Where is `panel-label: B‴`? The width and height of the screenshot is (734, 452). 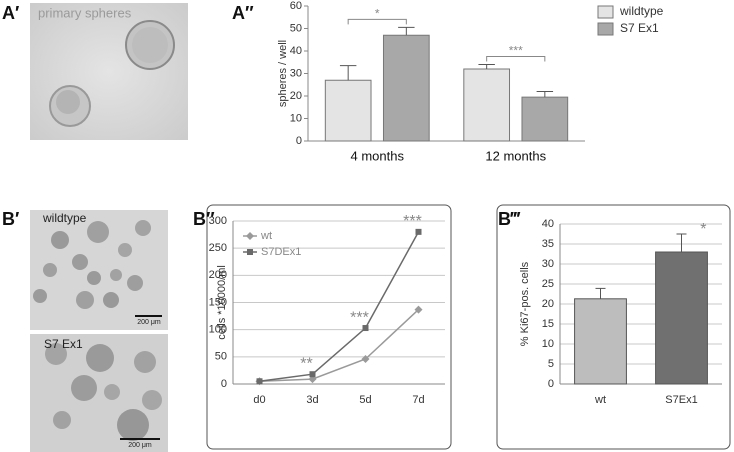
panel-label: B‴ is located at coordinates (509, 219).